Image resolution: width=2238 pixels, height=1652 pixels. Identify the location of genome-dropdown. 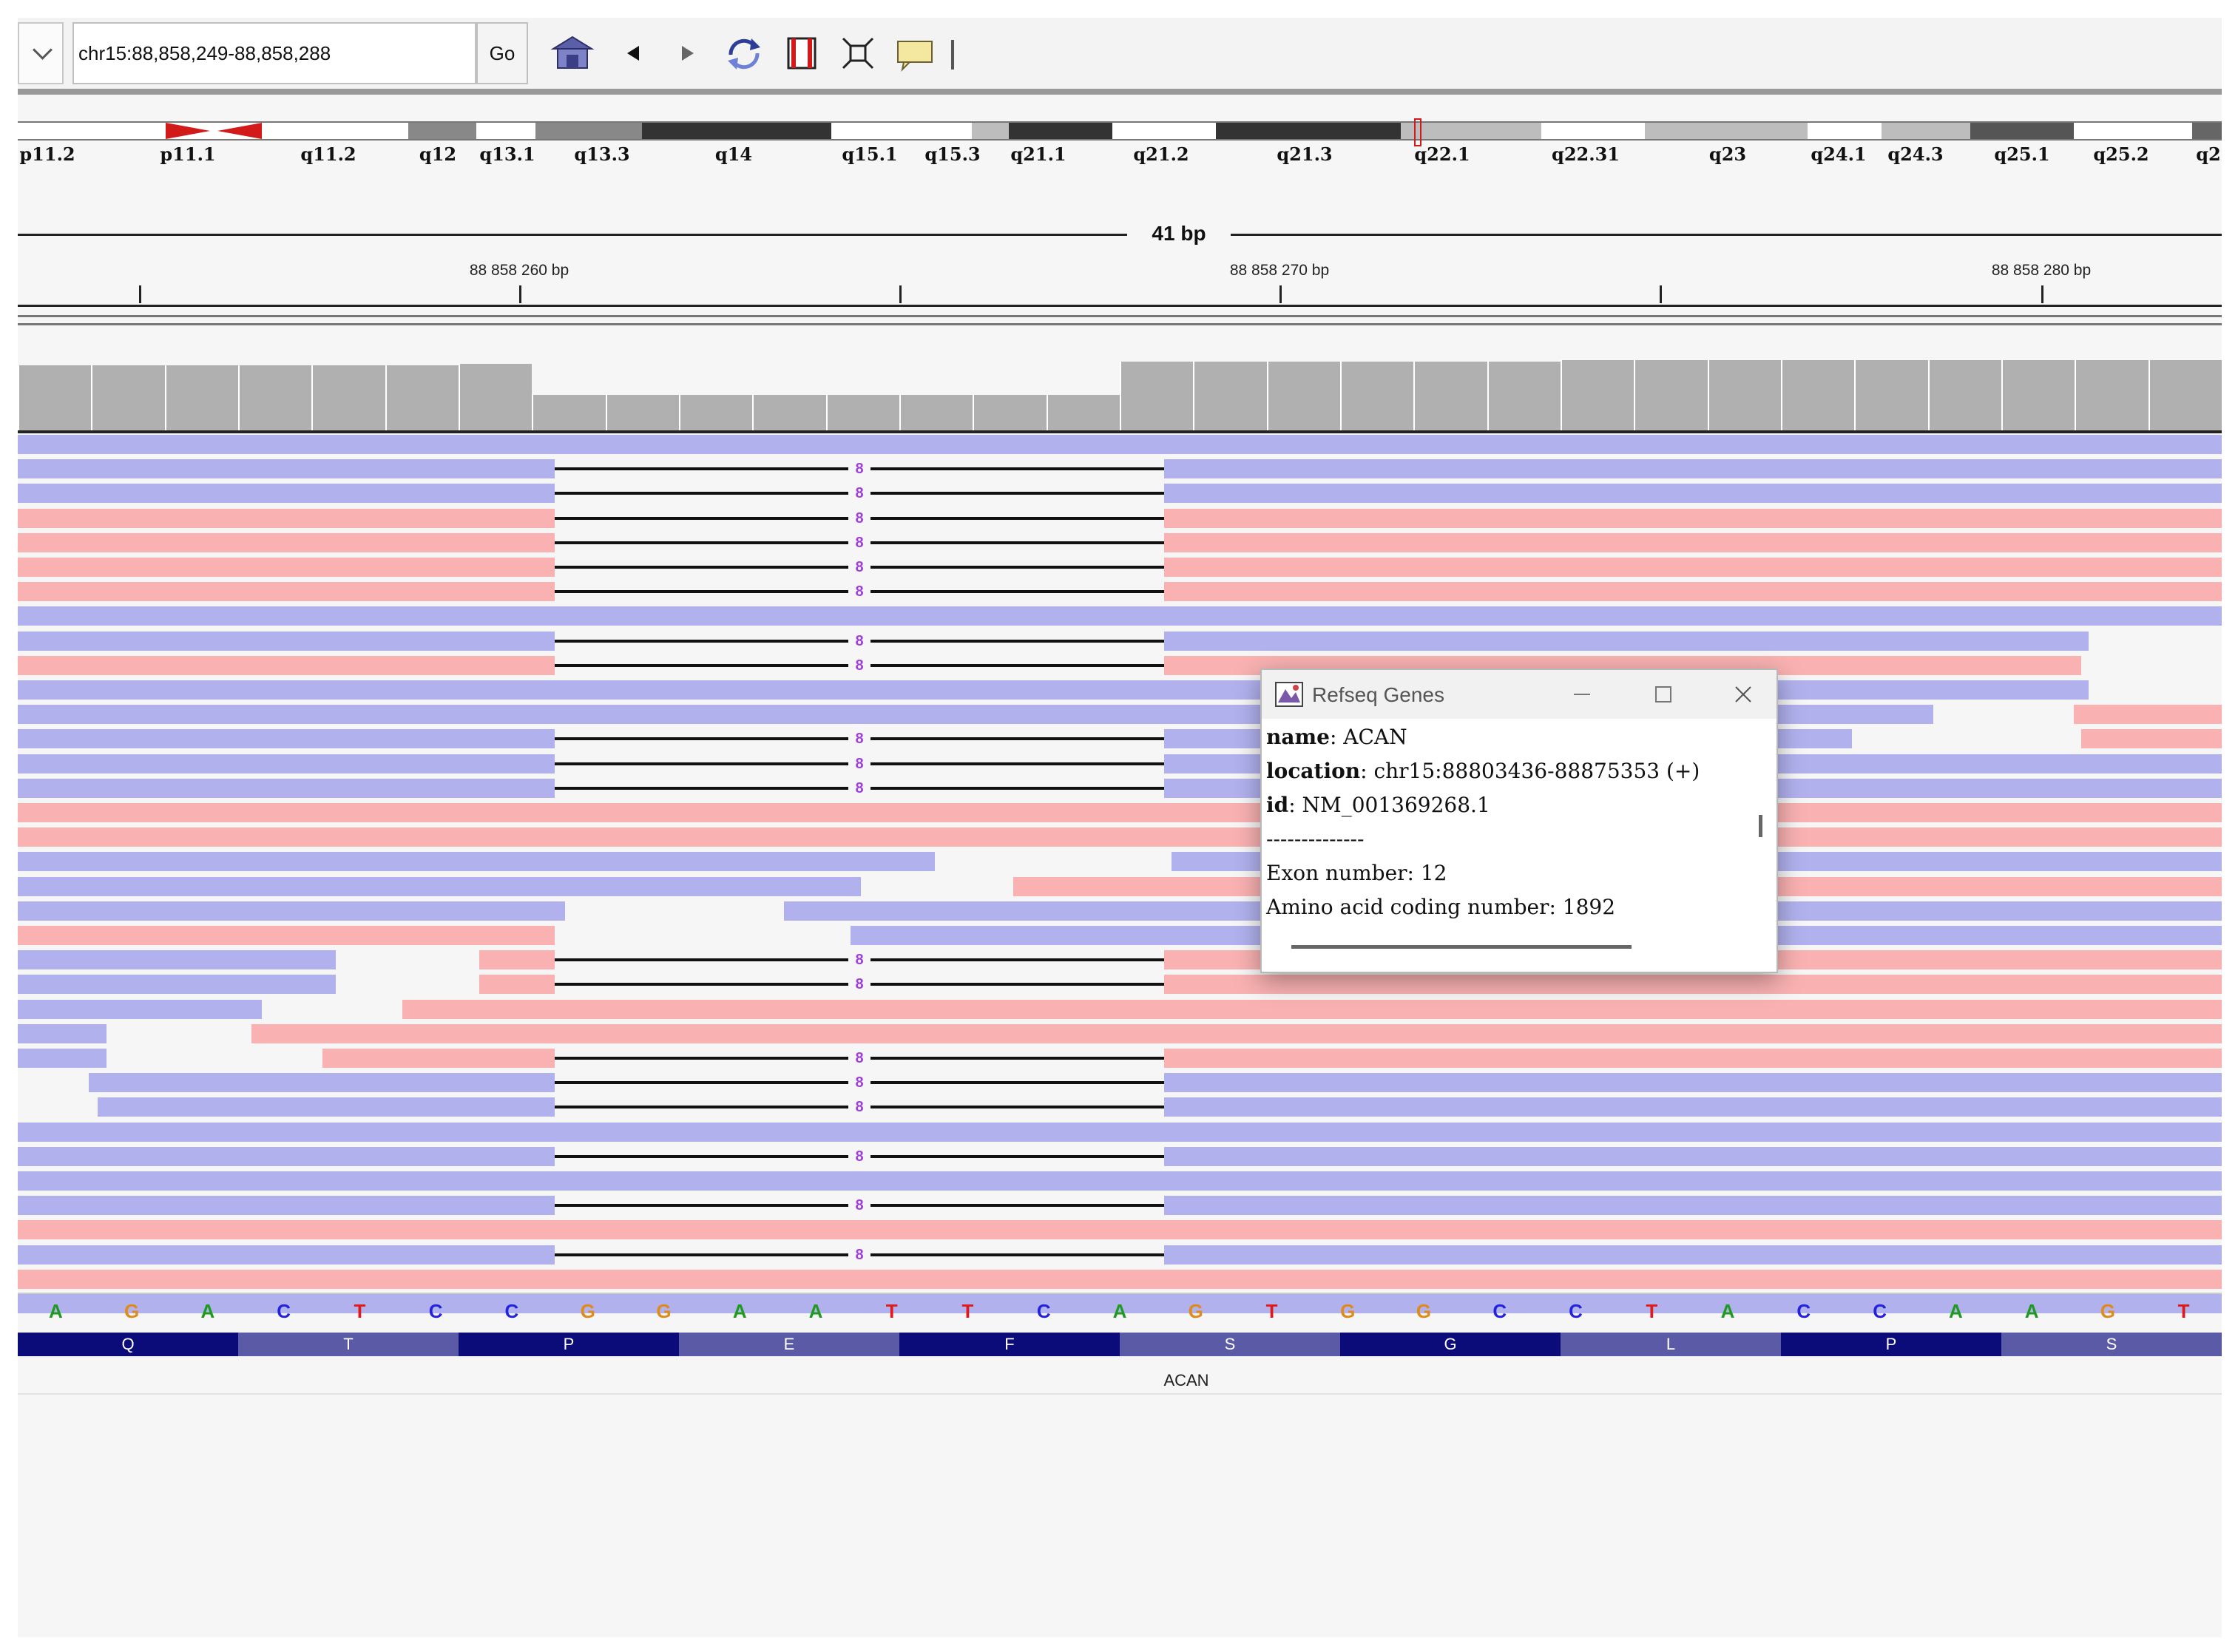
(41, 53).